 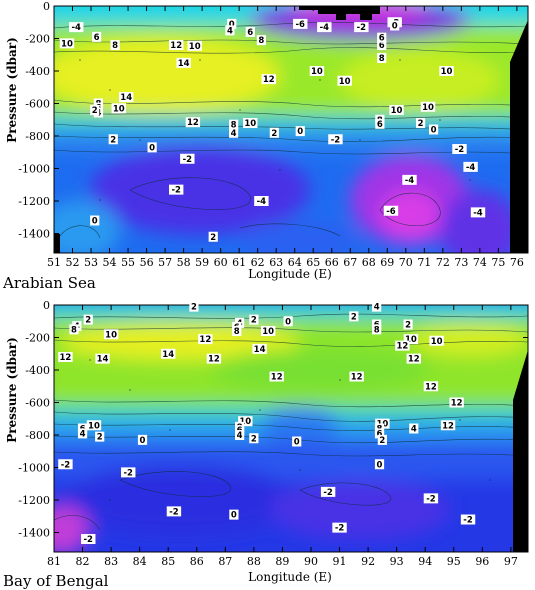 I want to click on x-tick-label: 85, so click(x=168, y=561).